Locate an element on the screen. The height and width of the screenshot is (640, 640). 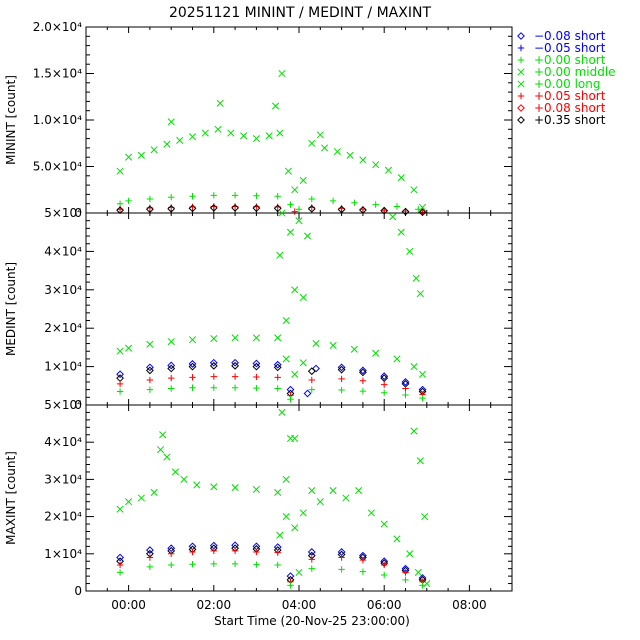
y-axis-title: MININT [count] is located at coordinates (11, 120).